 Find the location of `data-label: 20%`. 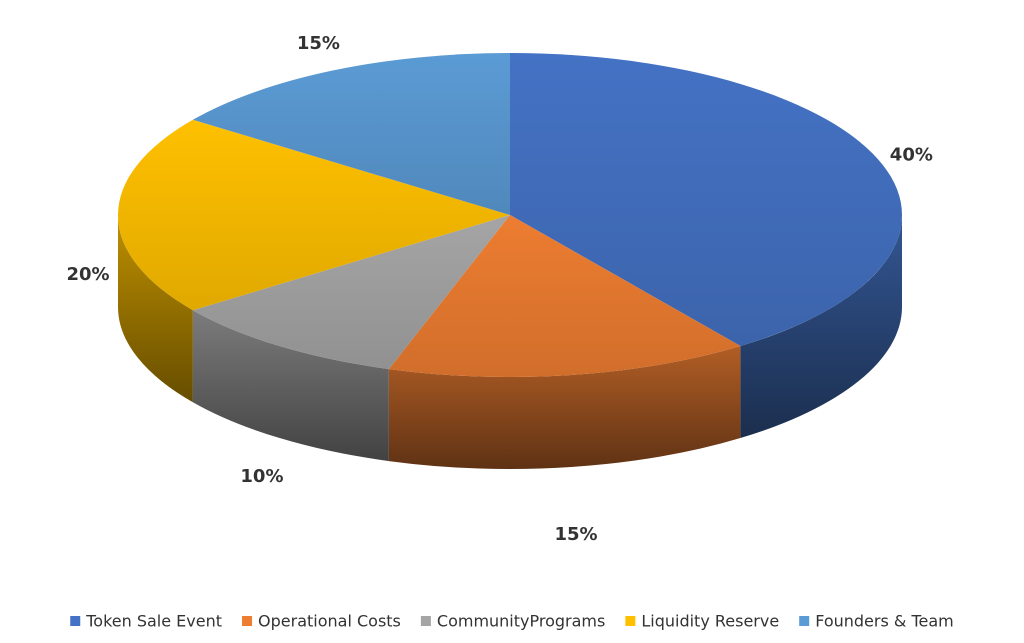

data-label: 20% is located at coordinates (87, 274).